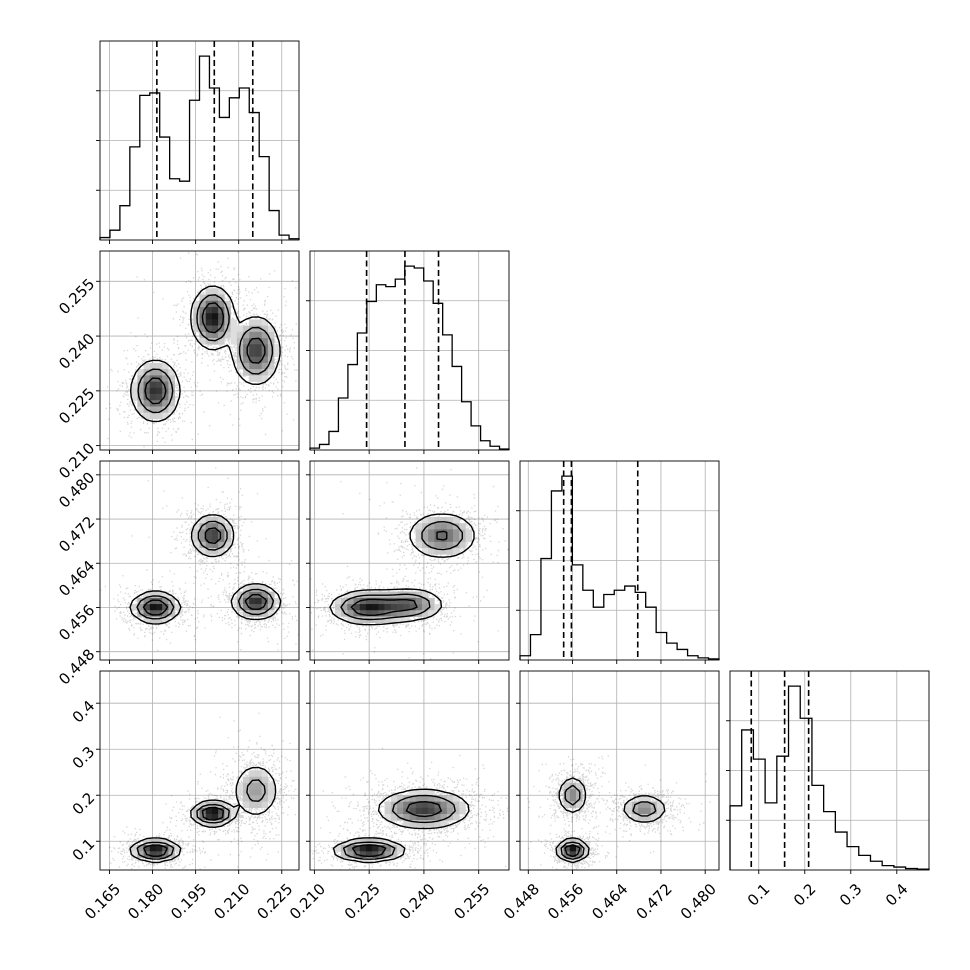  What do you see at coordinates (851, 895) in the screenshot?
I see `xtick-label-3-2: 0.3` at bounding box center [851, 895].